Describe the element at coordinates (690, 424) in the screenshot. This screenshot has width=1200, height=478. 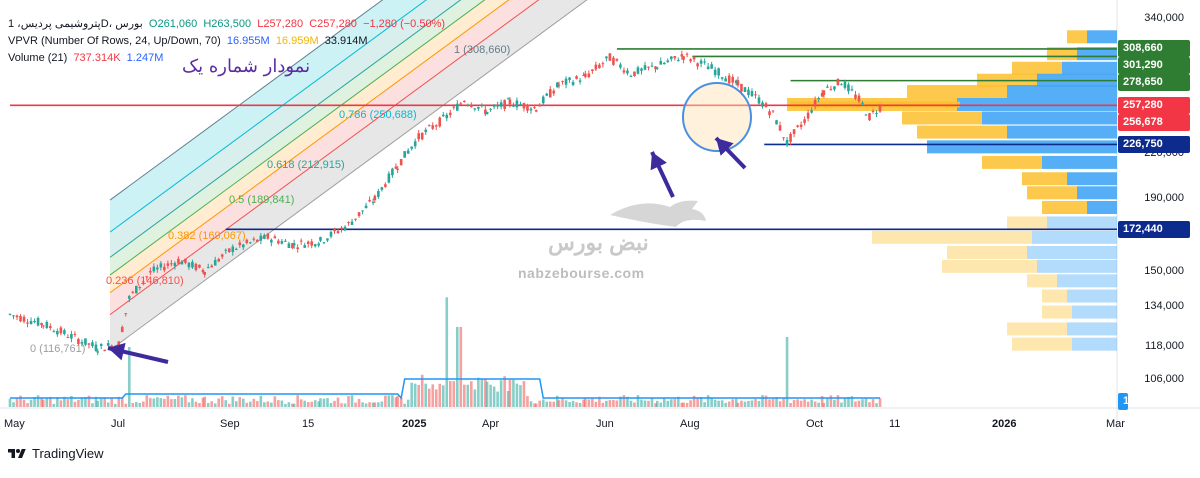
I see `x-tick-label: Aug` at that location.